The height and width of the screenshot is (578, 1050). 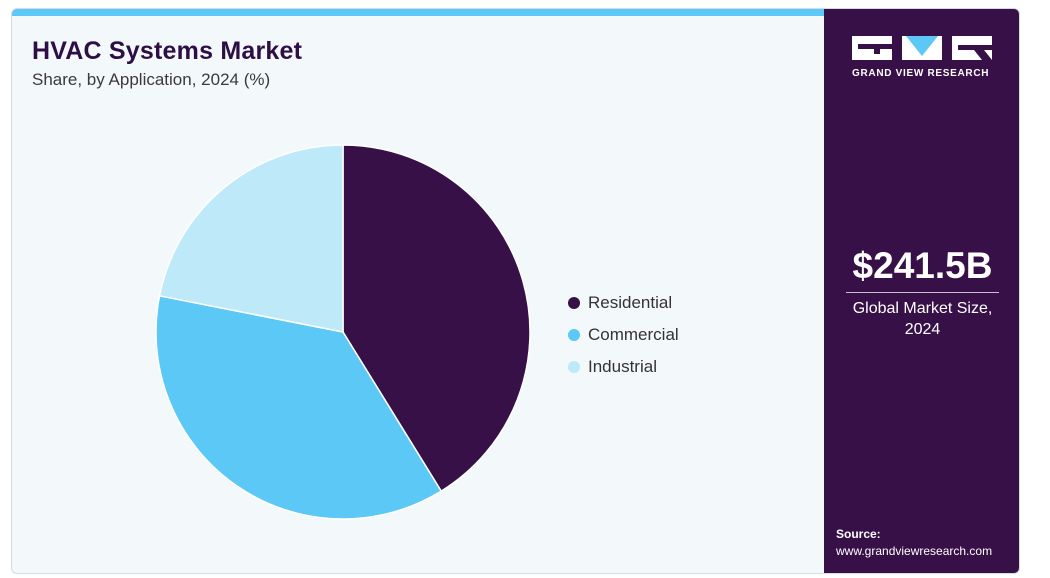 I want to click on legend-label-commercial: Commercial, so click(x=633, y=334).